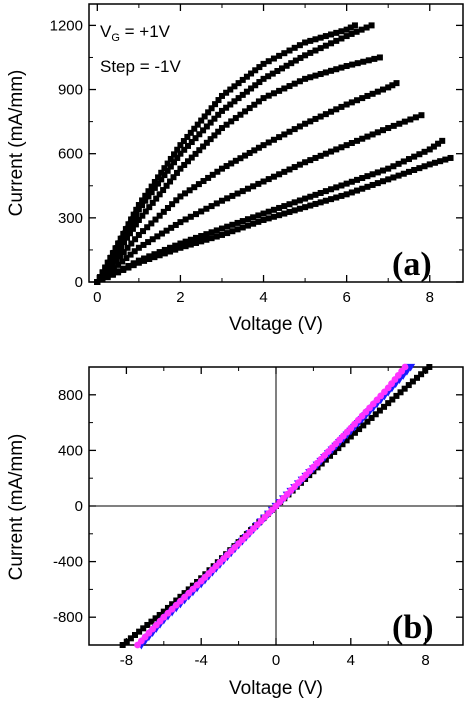  I want to click on panel-b-x-tick-label: 4, so click(351, 660).